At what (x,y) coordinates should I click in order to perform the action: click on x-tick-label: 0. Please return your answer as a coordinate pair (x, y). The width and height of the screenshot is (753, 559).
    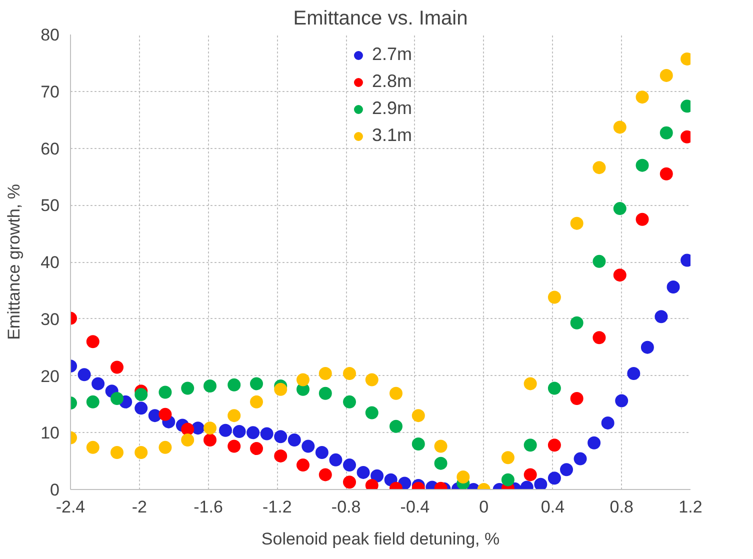
    Looking at the image, I should click on (484, 507).